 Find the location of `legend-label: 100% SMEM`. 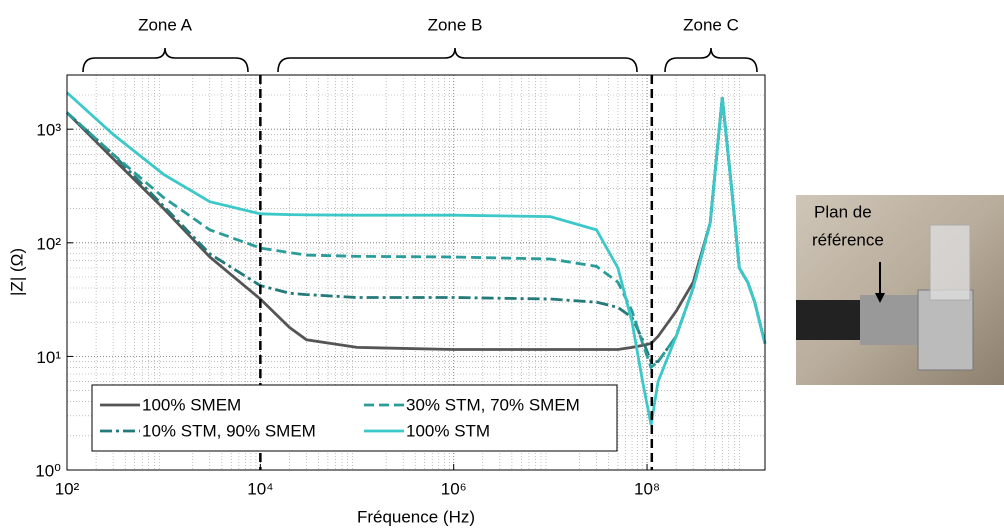

legend-label: 100% SMEM is located at coordinates (191, 404).